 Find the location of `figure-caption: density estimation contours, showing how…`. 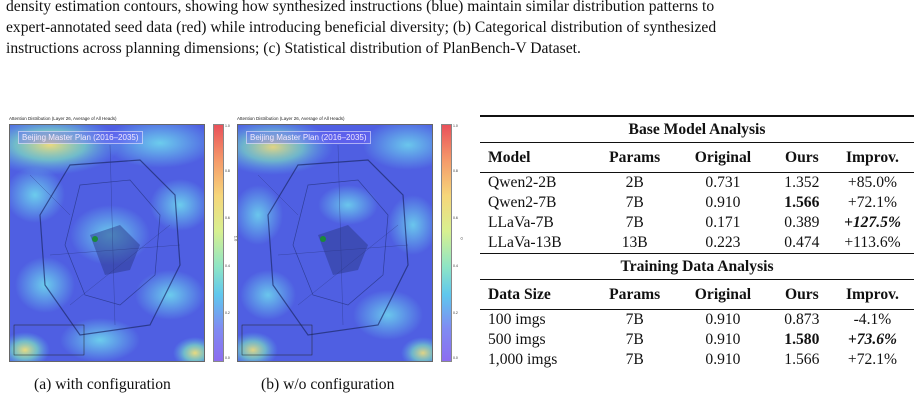

figure-caption: density estimation contours, showing how… is located at coordinates (462, 29).